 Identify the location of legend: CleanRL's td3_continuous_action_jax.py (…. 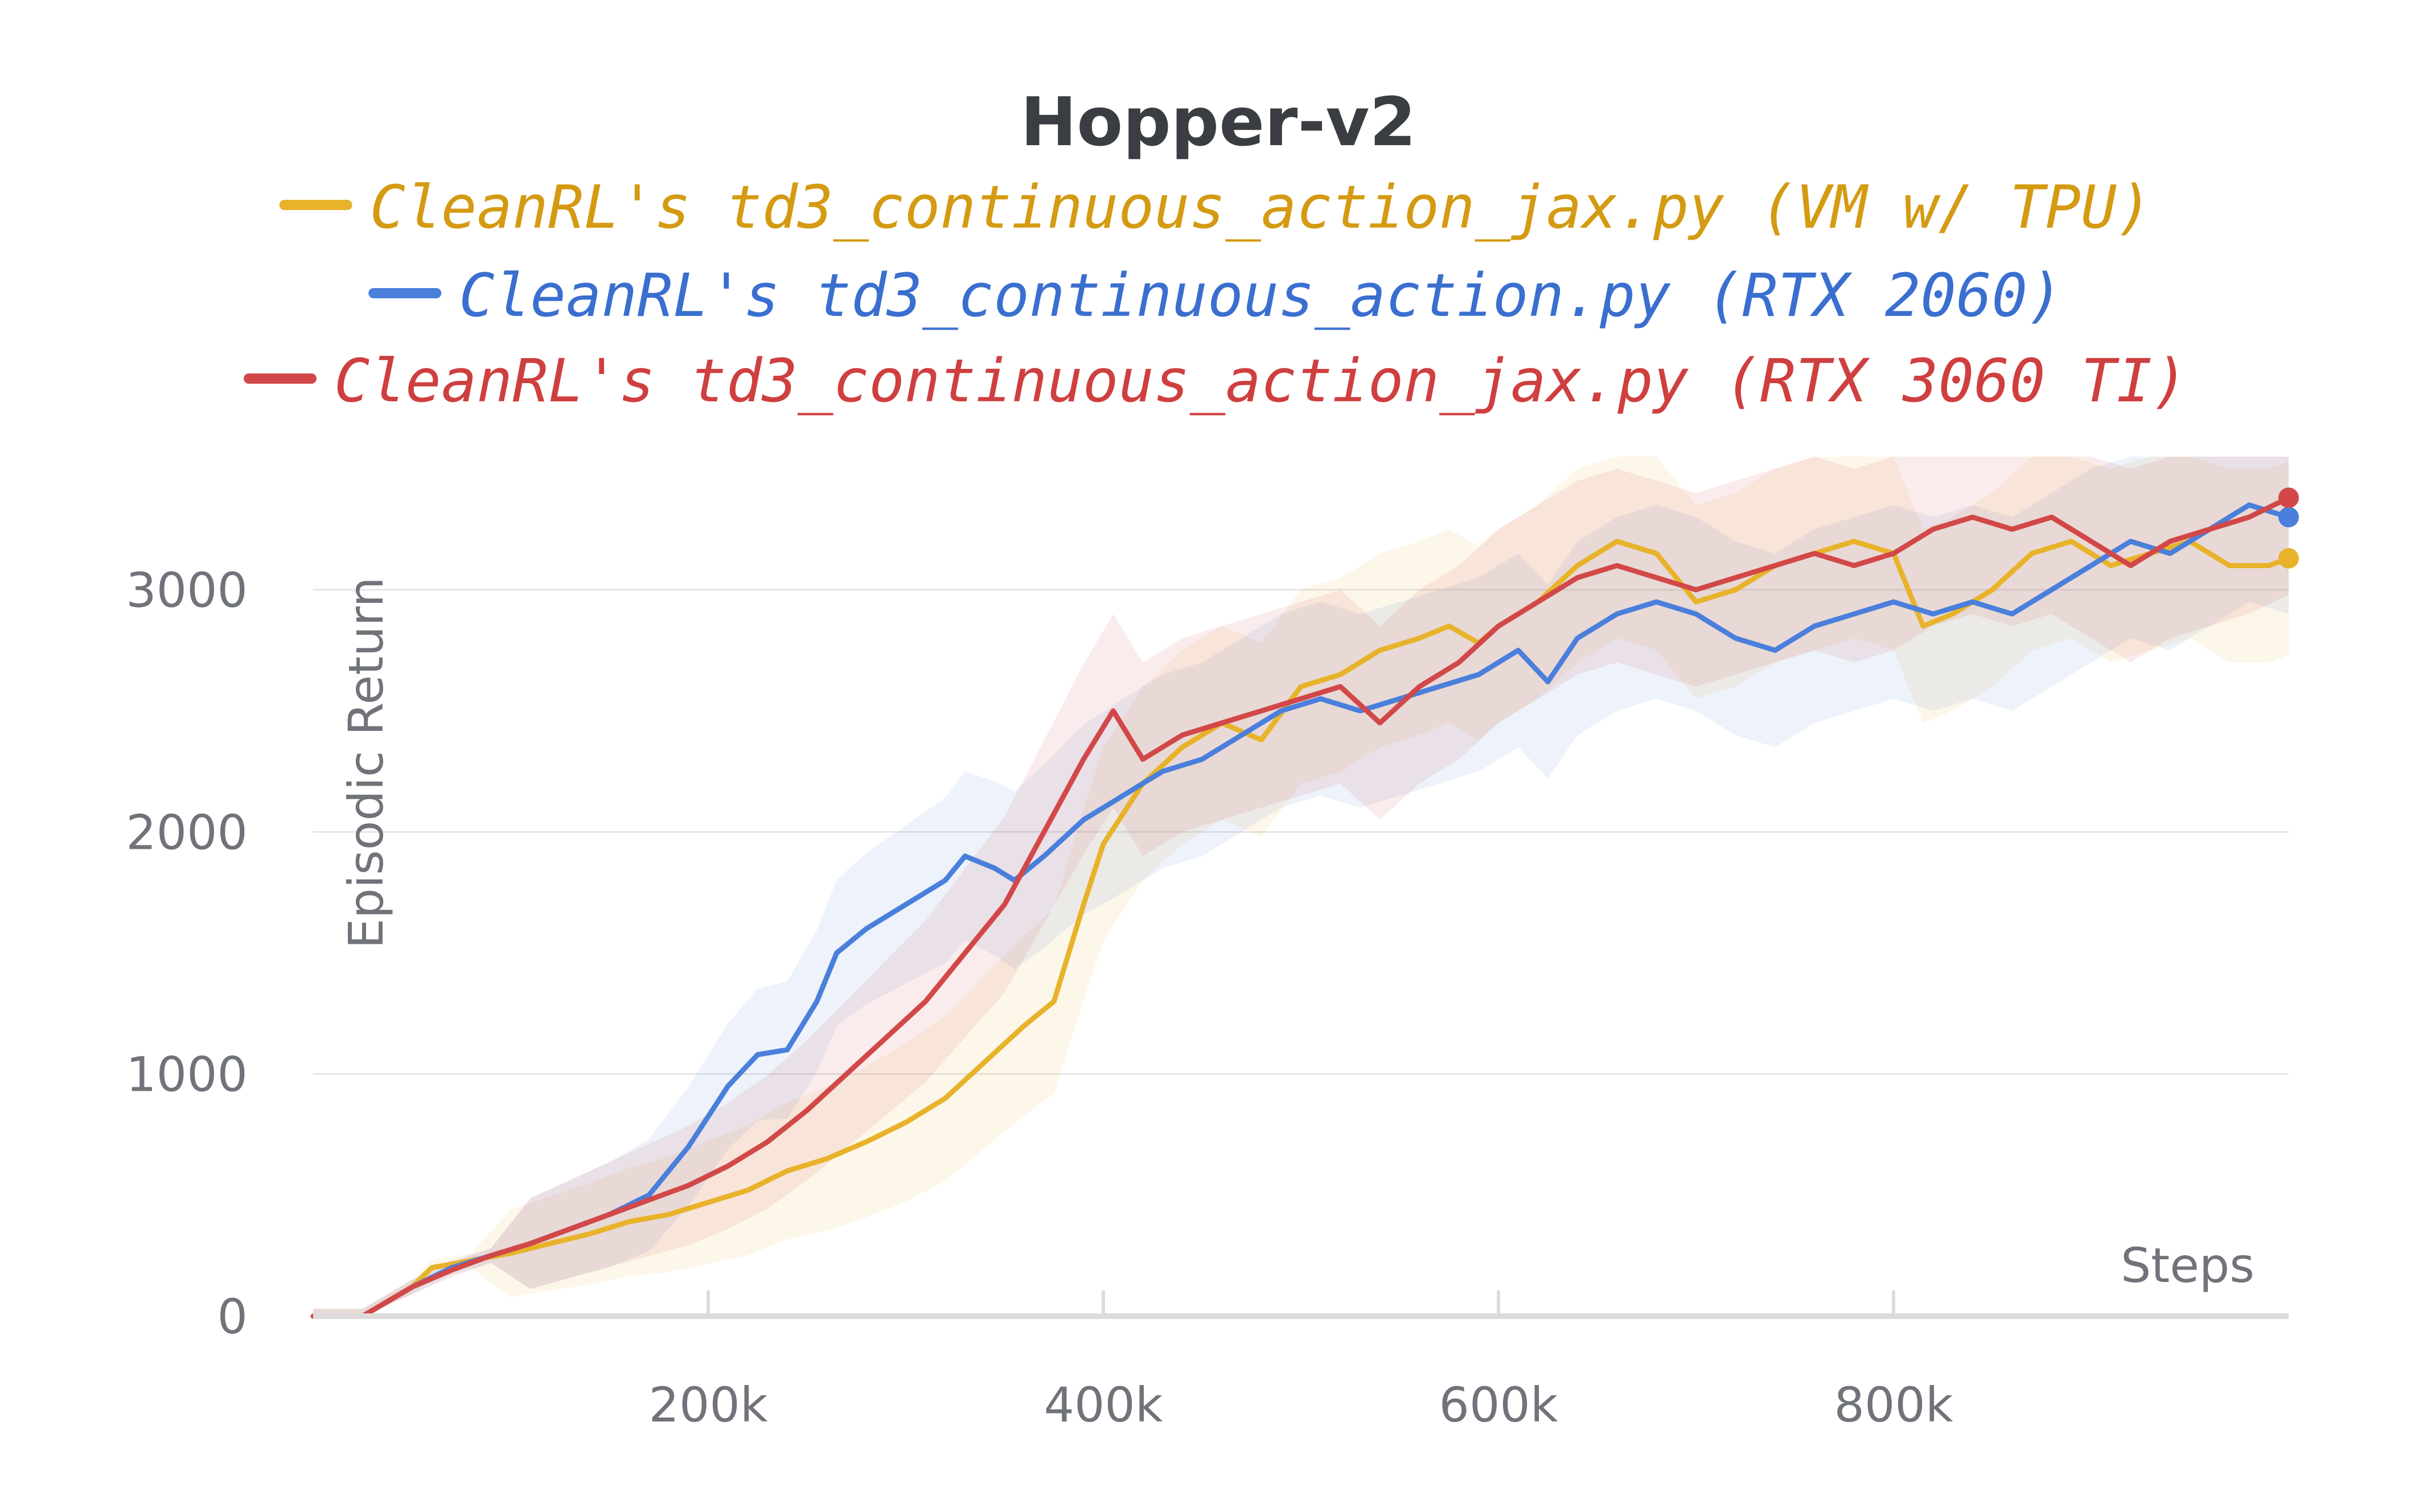
(1216, 294).